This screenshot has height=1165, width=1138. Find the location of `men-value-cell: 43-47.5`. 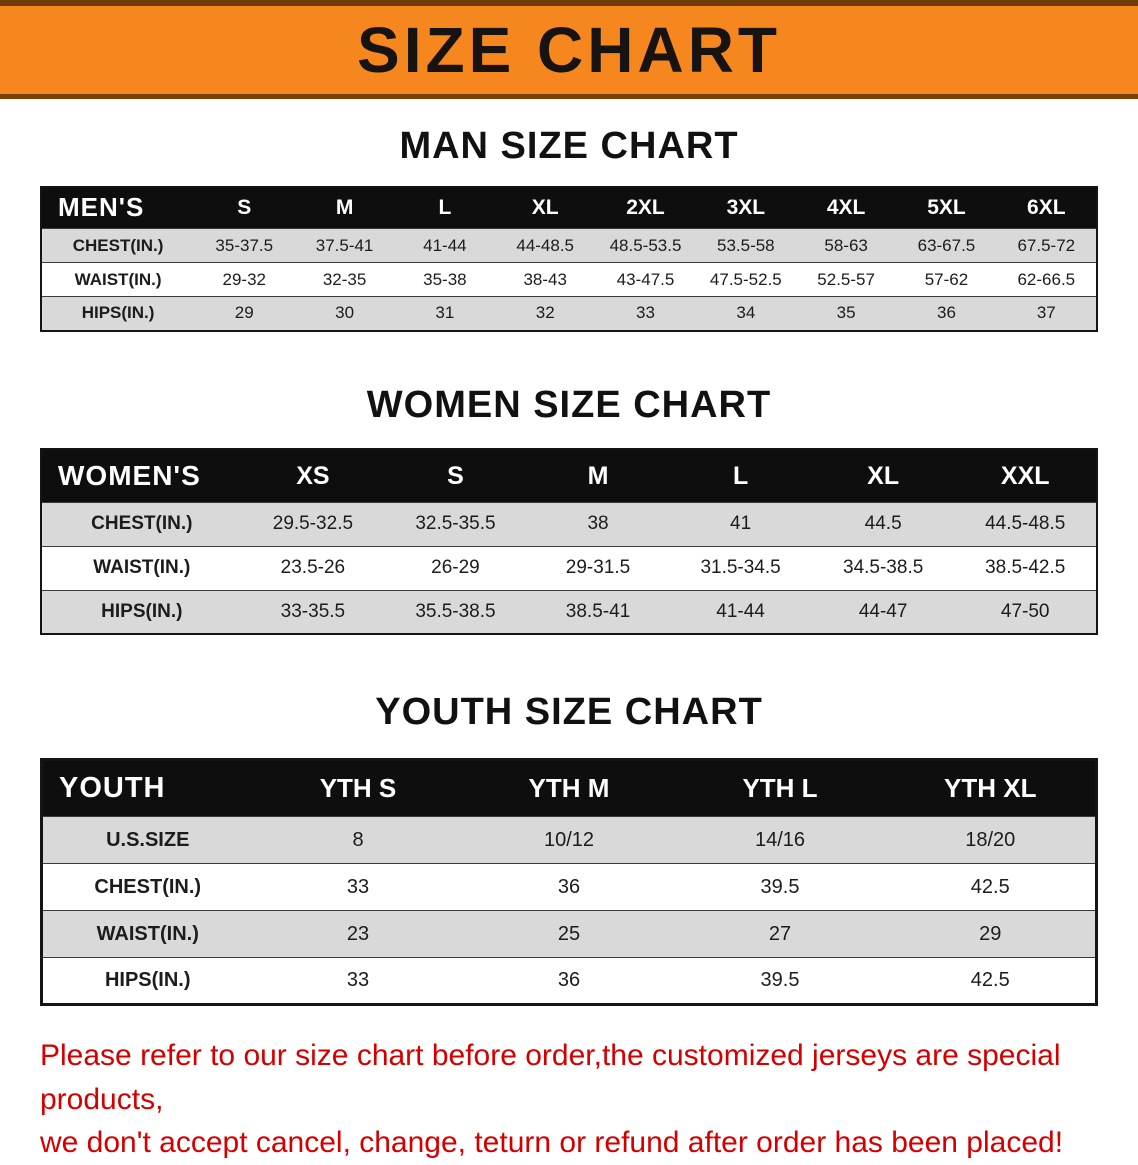

men-value-cell: 43-47.5 is located at coordinates (645, 279).